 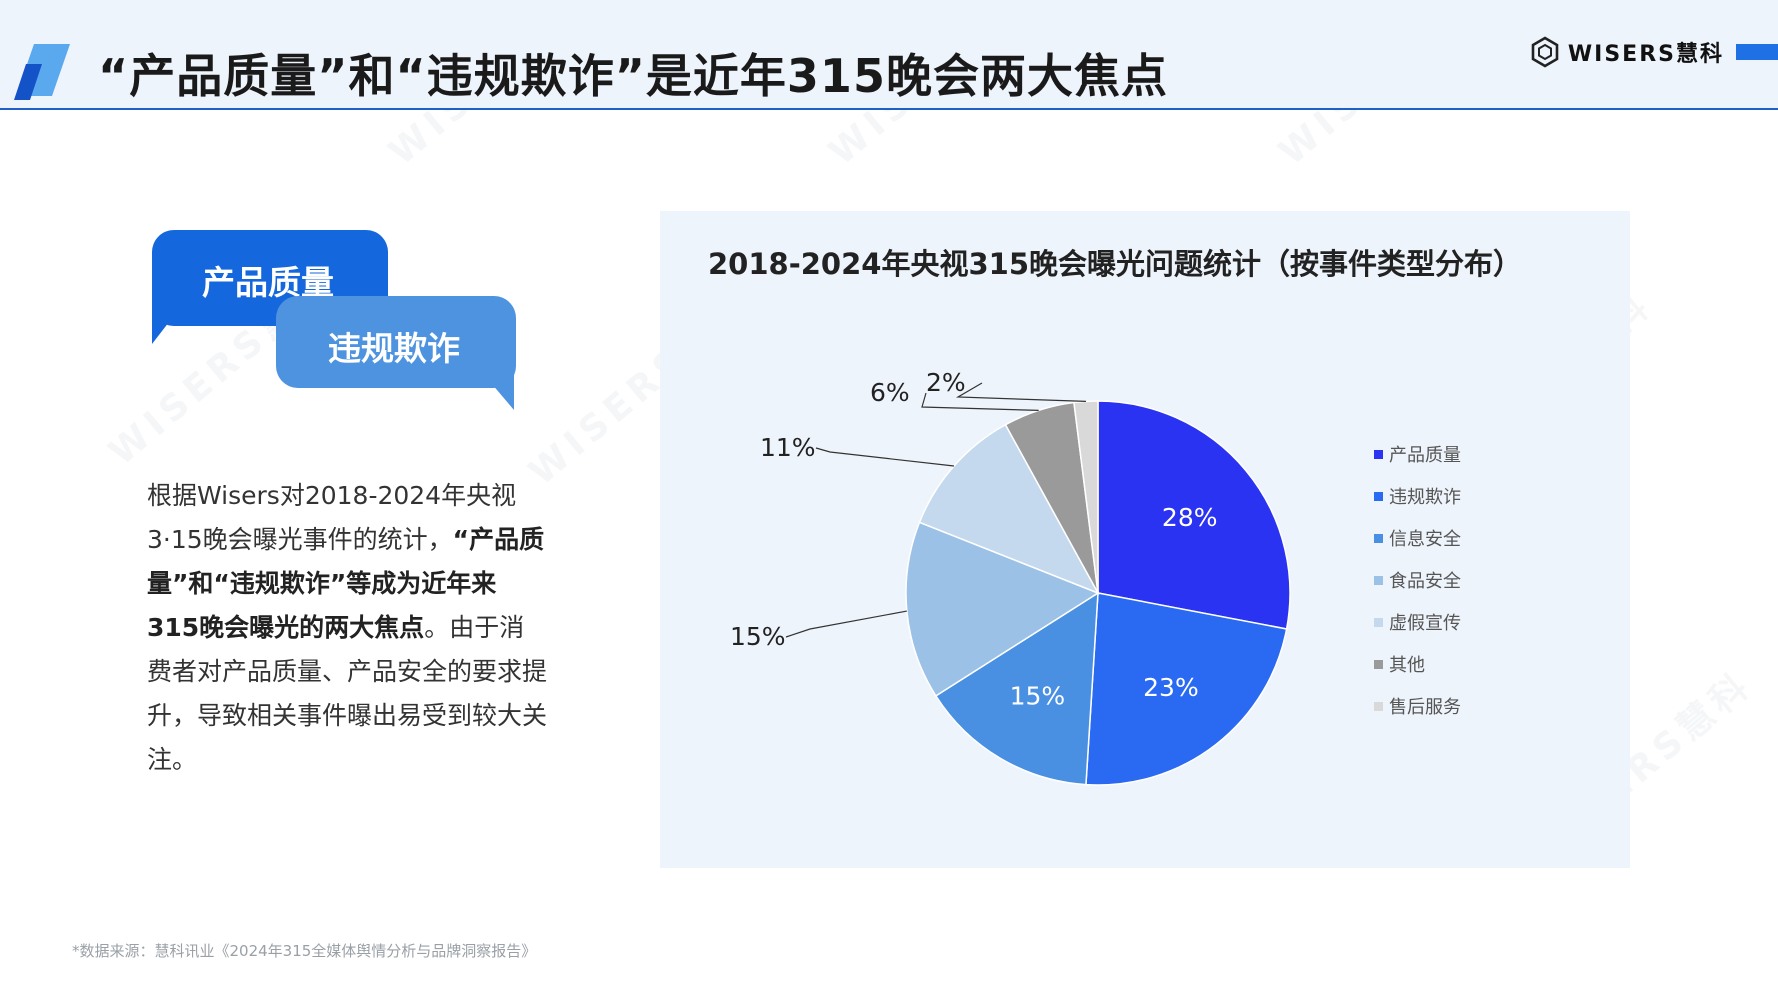 I want to click on description-part2: 。由于消费者对产品质量、产品安全的要求提升，导致相关事件曝出易受到较大关注。, so click(x=347, y=693).